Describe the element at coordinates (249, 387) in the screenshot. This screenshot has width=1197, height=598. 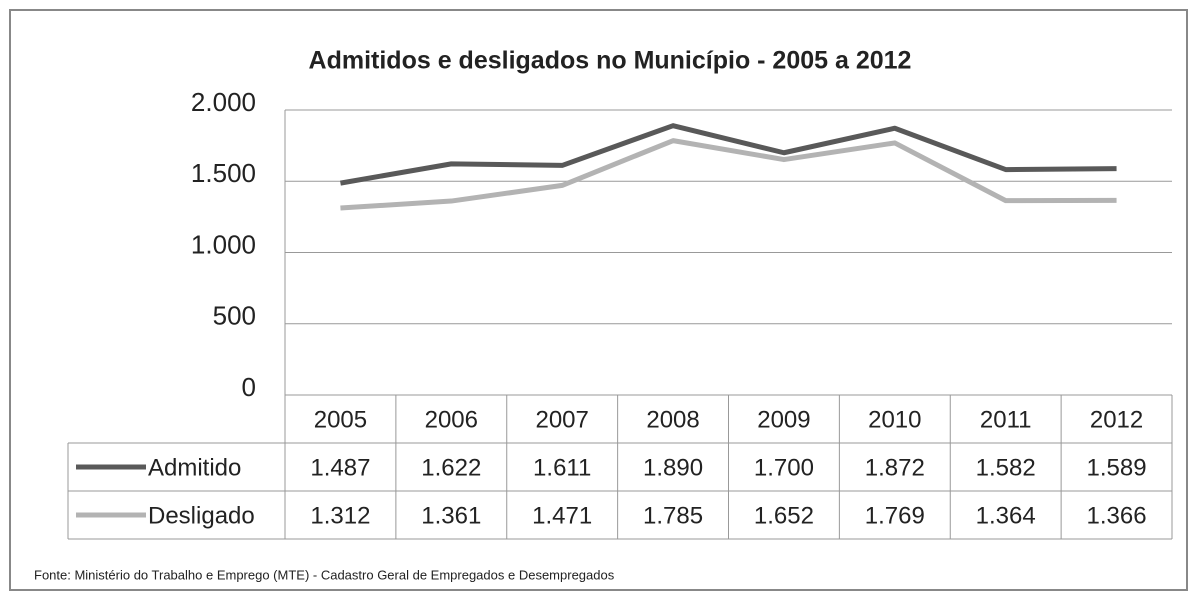
I see `y-tick-label: 0` at that location.